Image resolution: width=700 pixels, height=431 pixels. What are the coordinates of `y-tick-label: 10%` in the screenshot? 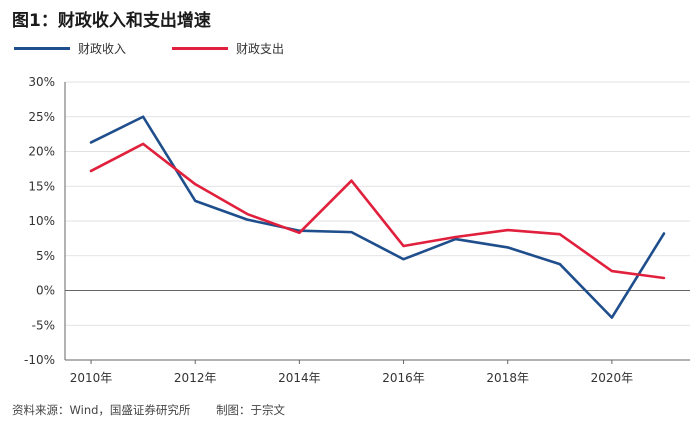 It's located at (41, 221).